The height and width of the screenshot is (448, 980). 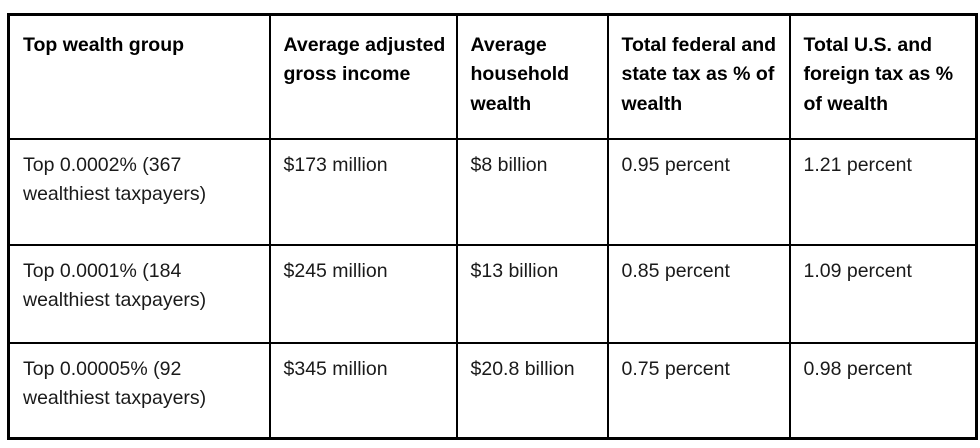 What do you see at coordinates (532, 293) in the screenshot?
I see `cell-avg-household-wealth: $13 billion` at bounding box center [532, 293].